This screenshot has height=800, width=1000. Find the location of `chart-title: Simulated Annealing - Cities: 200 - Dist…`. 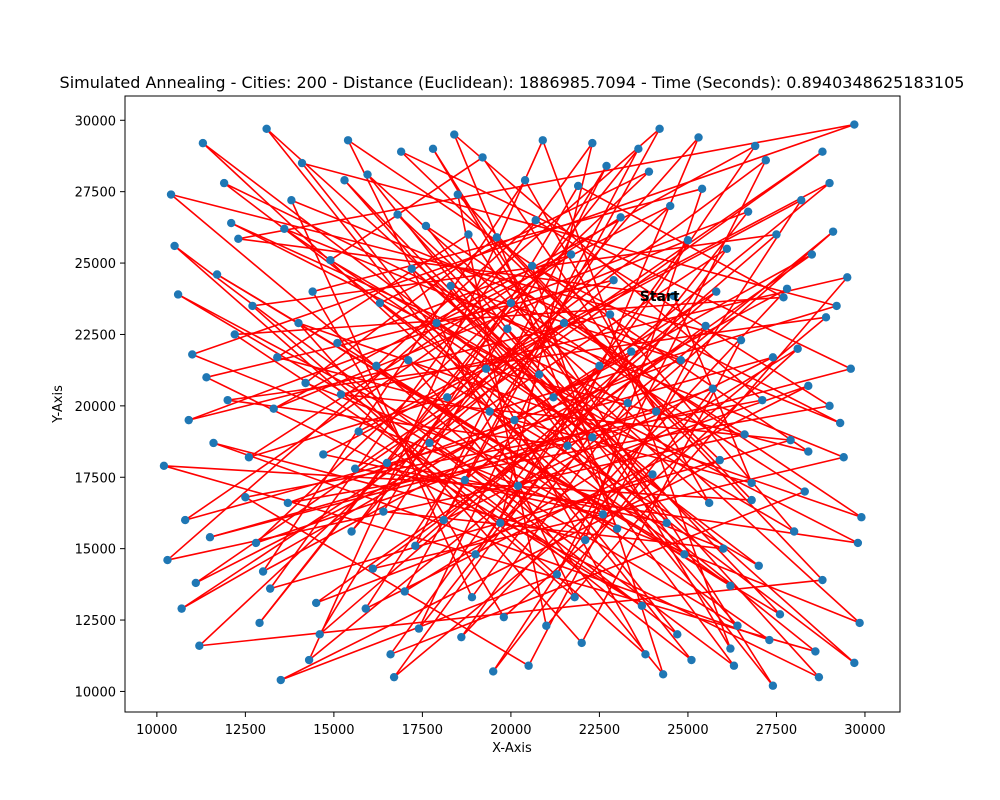

chart-title: Simulated Annealing - Cities: 200 - Dist… is located at coordinates (512, 82).